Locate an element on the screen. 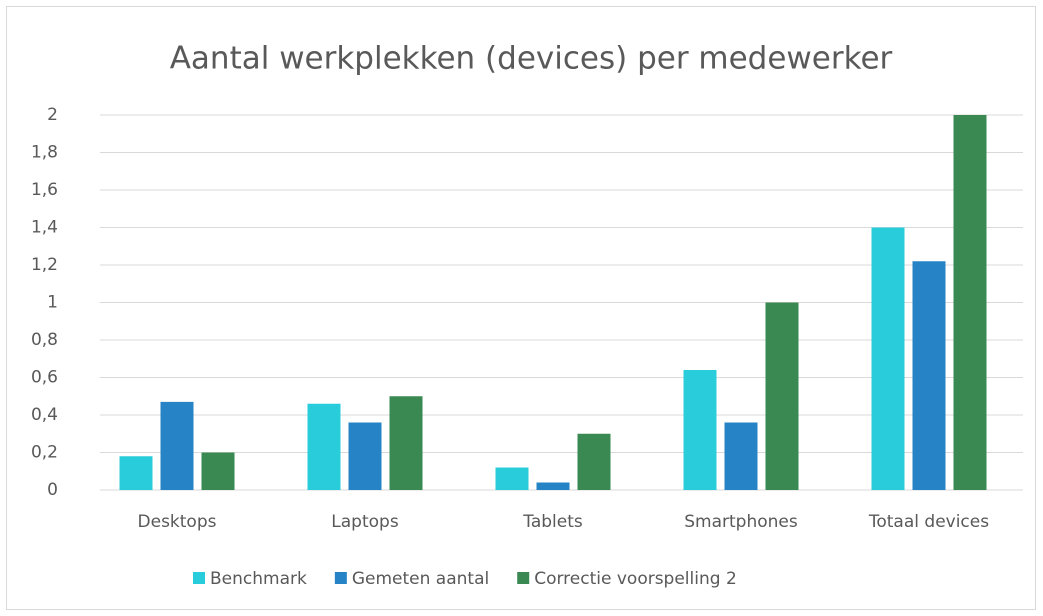  x-tick-label: Totaal devices is located at coordinates (928, 522).